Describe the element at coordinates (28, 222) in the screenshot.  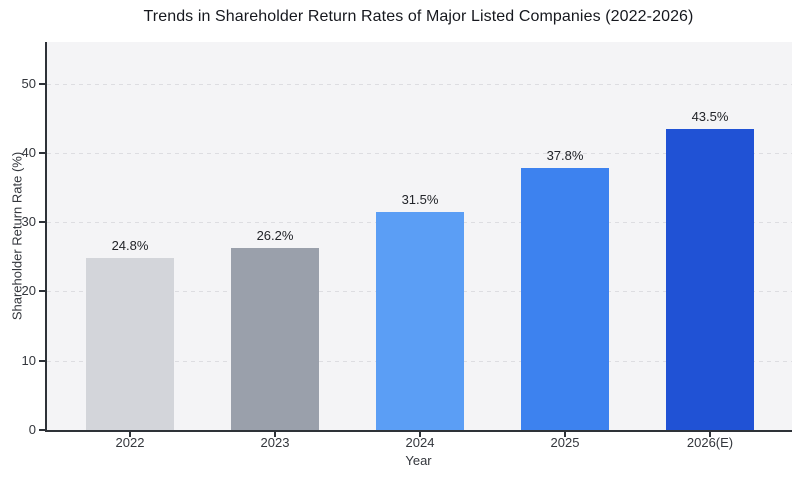
I see `y-tick-label-30: 30` at that location.